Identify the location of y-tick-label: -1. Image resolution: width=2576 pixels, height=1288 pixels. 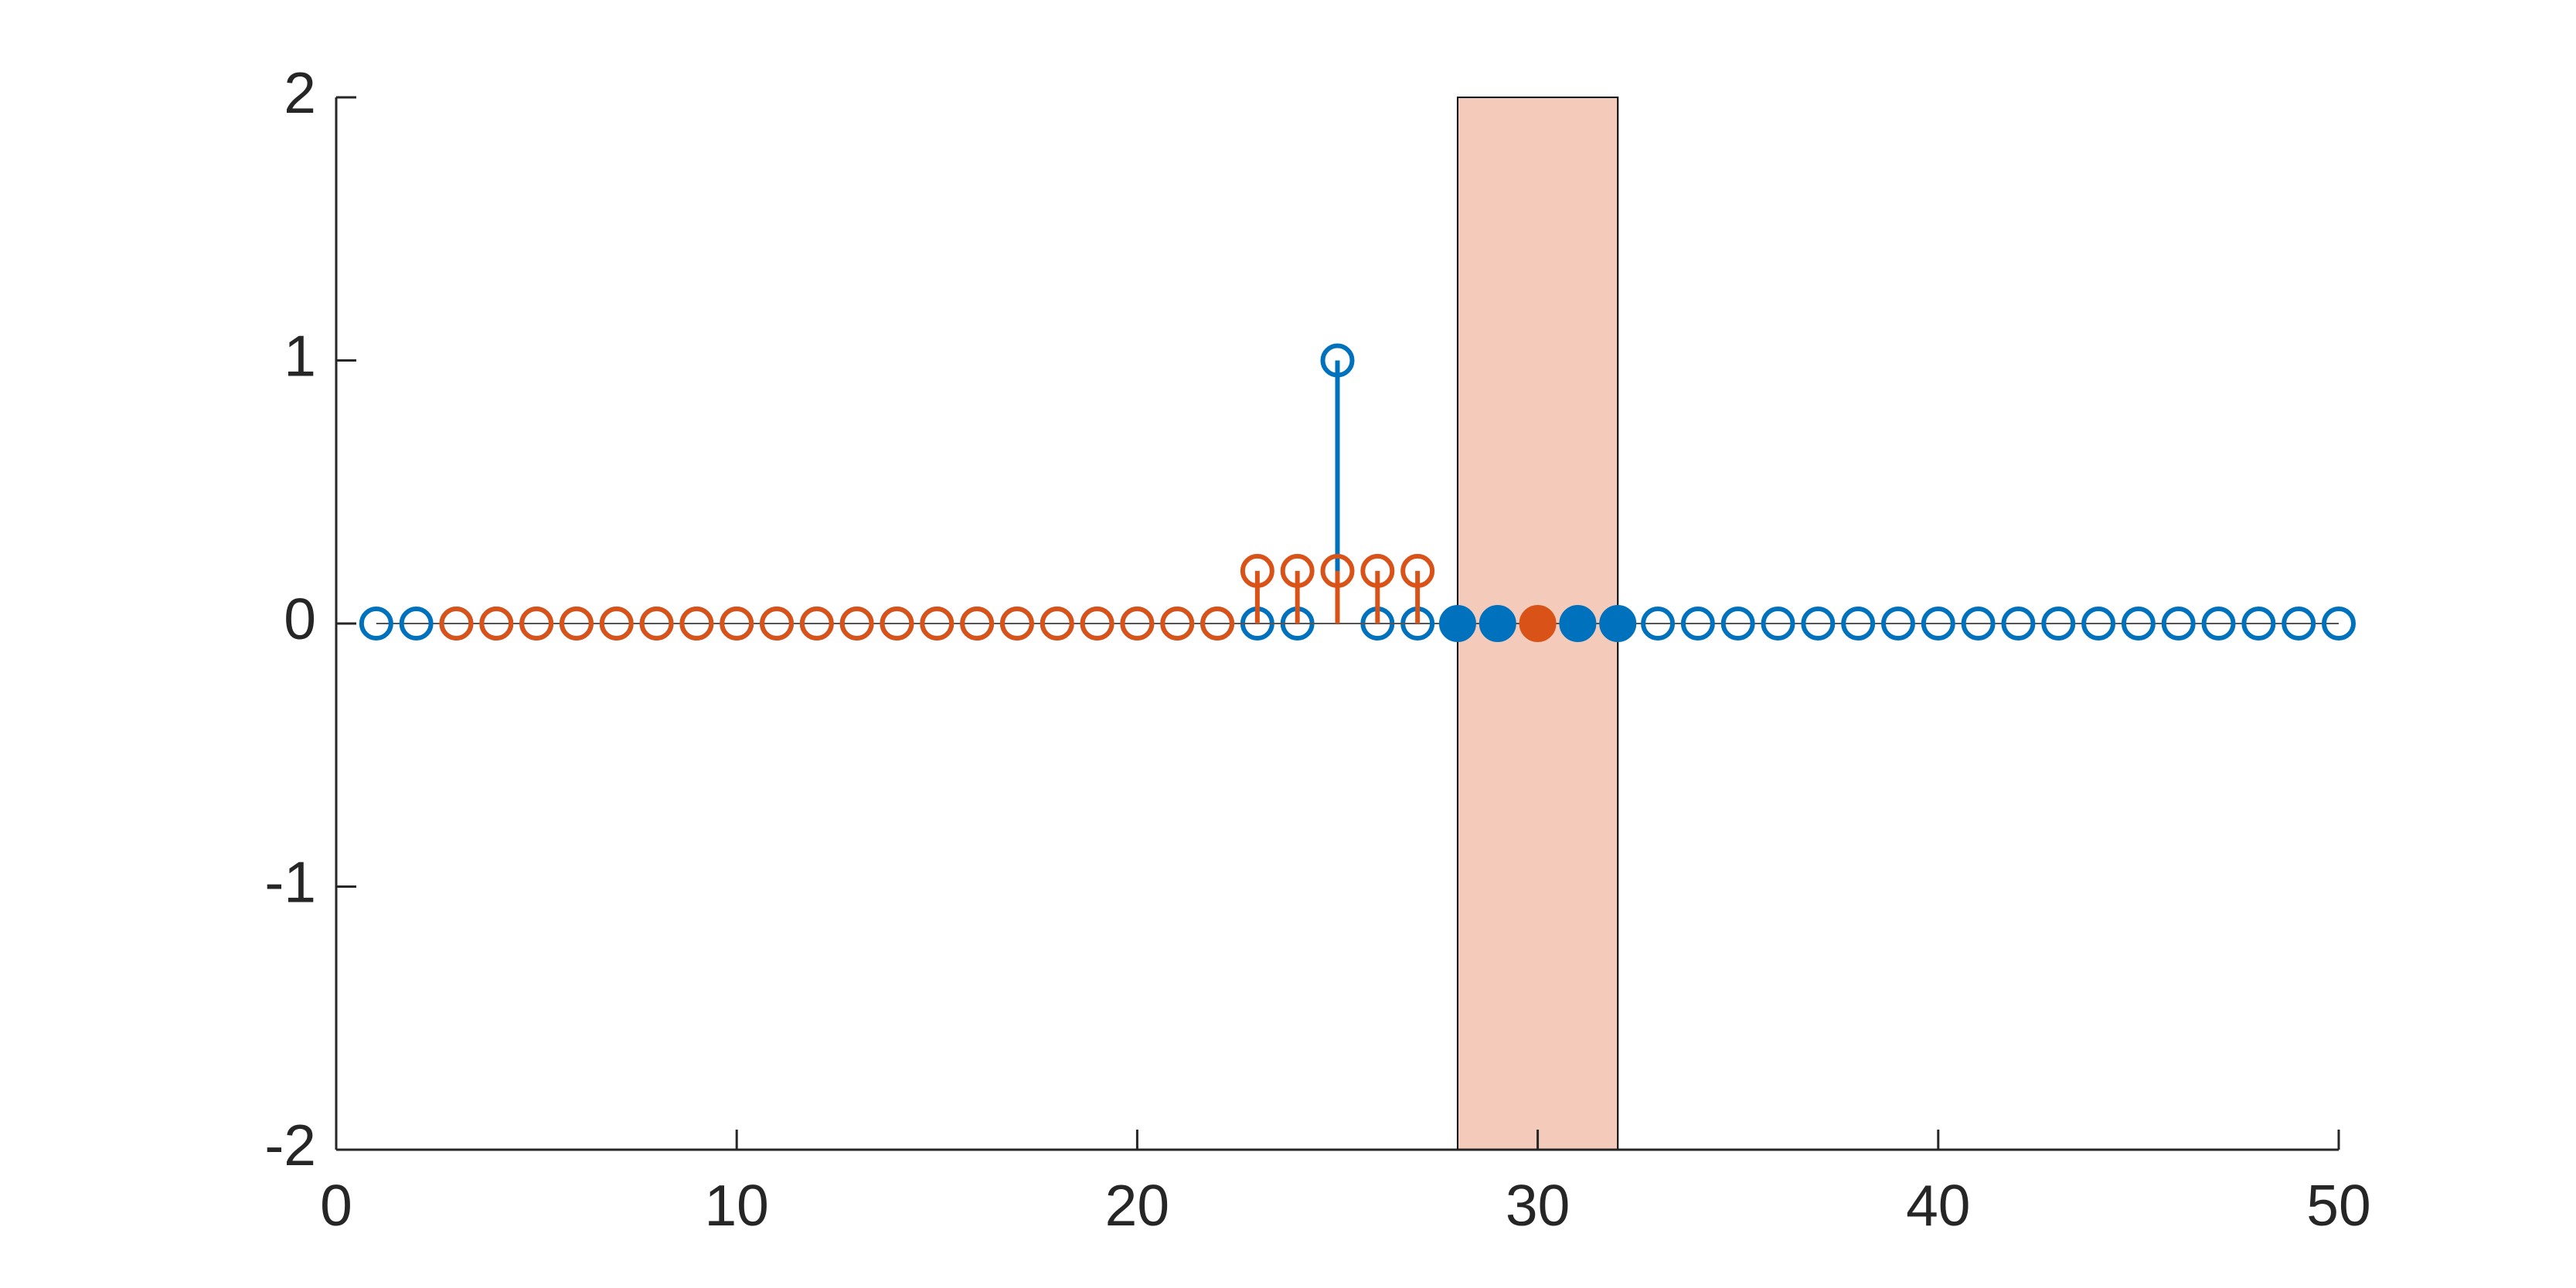
(290, 881).